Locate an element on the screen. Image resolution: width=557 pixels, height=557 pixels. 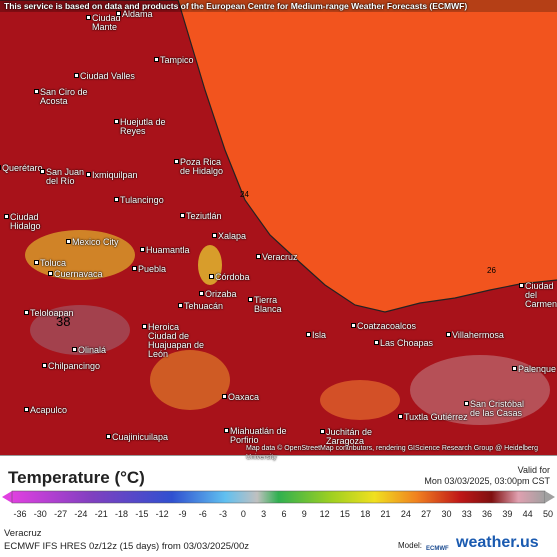
city-label: Teziutlán is located at coordinates (204, 216).